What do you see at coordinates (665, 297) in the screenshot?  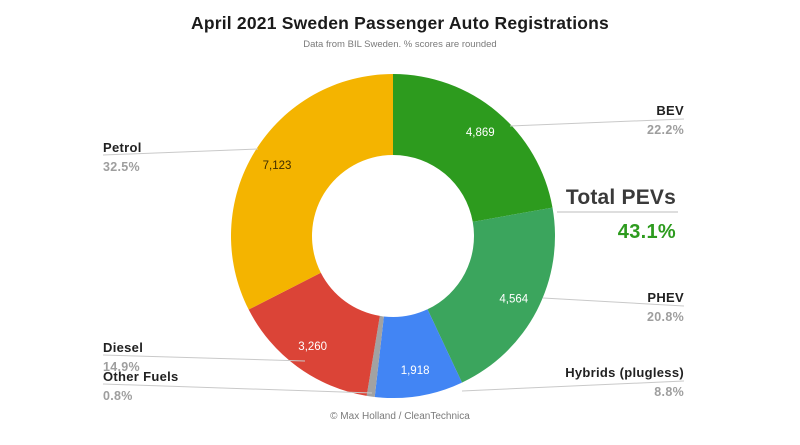 I see `label-phev-name: PHEV` at bounding box center [665, 297].